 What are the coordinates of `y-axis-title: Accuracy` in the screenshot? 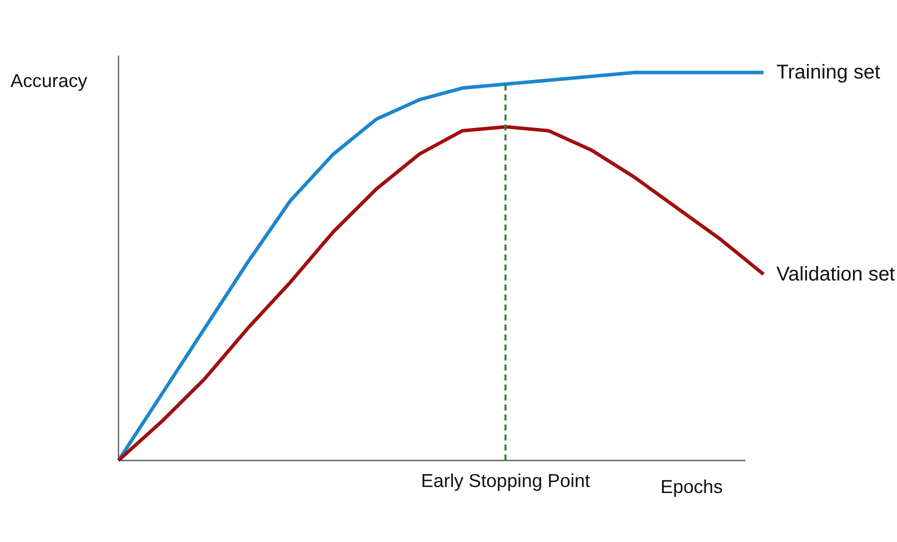 It's located at (49, 80).